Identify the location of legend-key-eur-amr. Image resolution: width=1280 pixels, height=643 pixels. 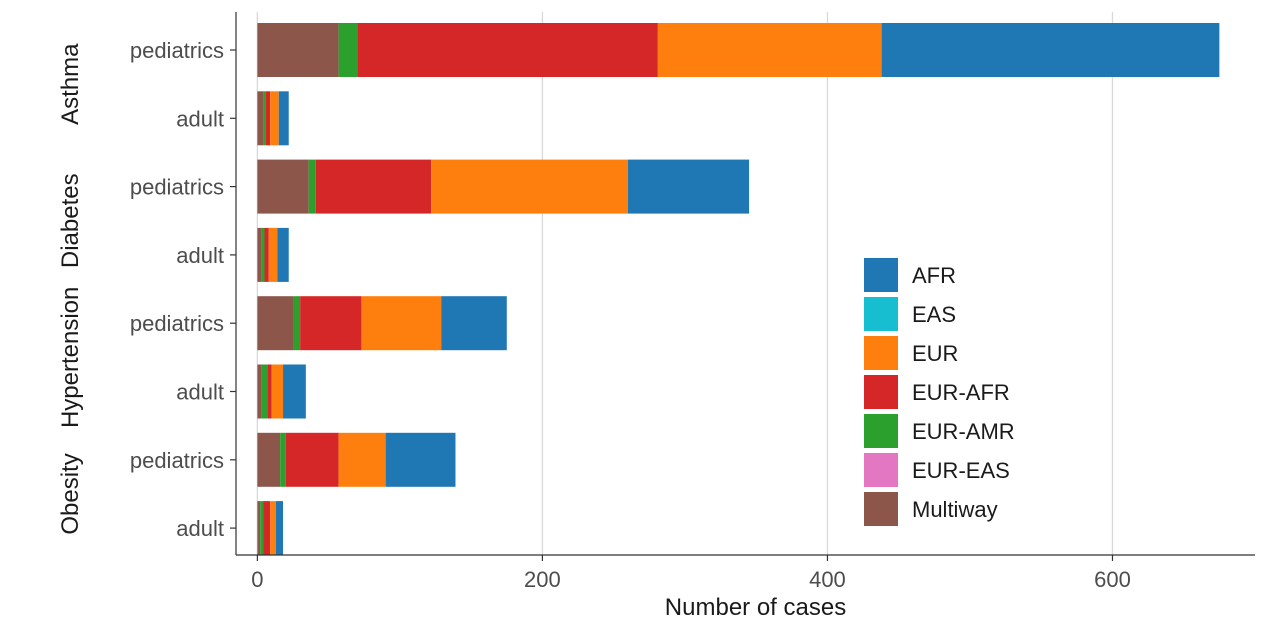
(881, 431).